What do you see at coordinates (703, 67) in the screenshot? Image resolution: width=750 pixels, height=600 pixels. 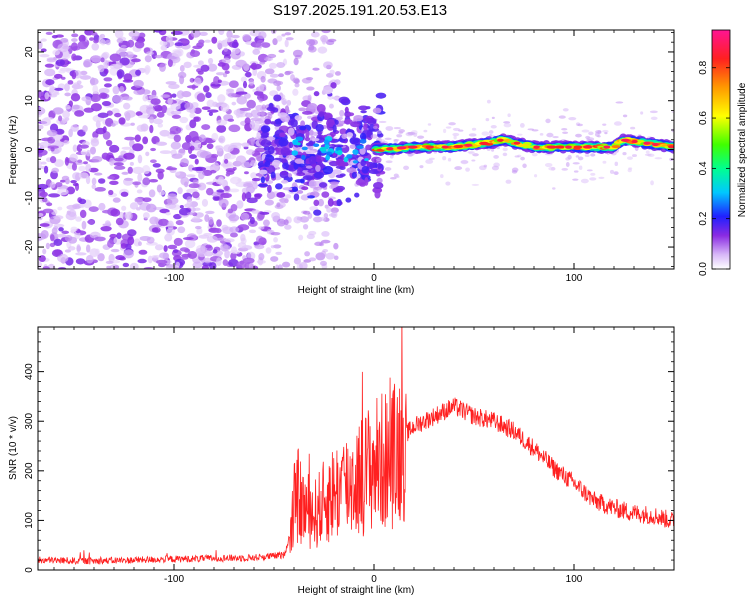 I see `colorbar-tick-label: 0.8` at bounding box center [703, 67].